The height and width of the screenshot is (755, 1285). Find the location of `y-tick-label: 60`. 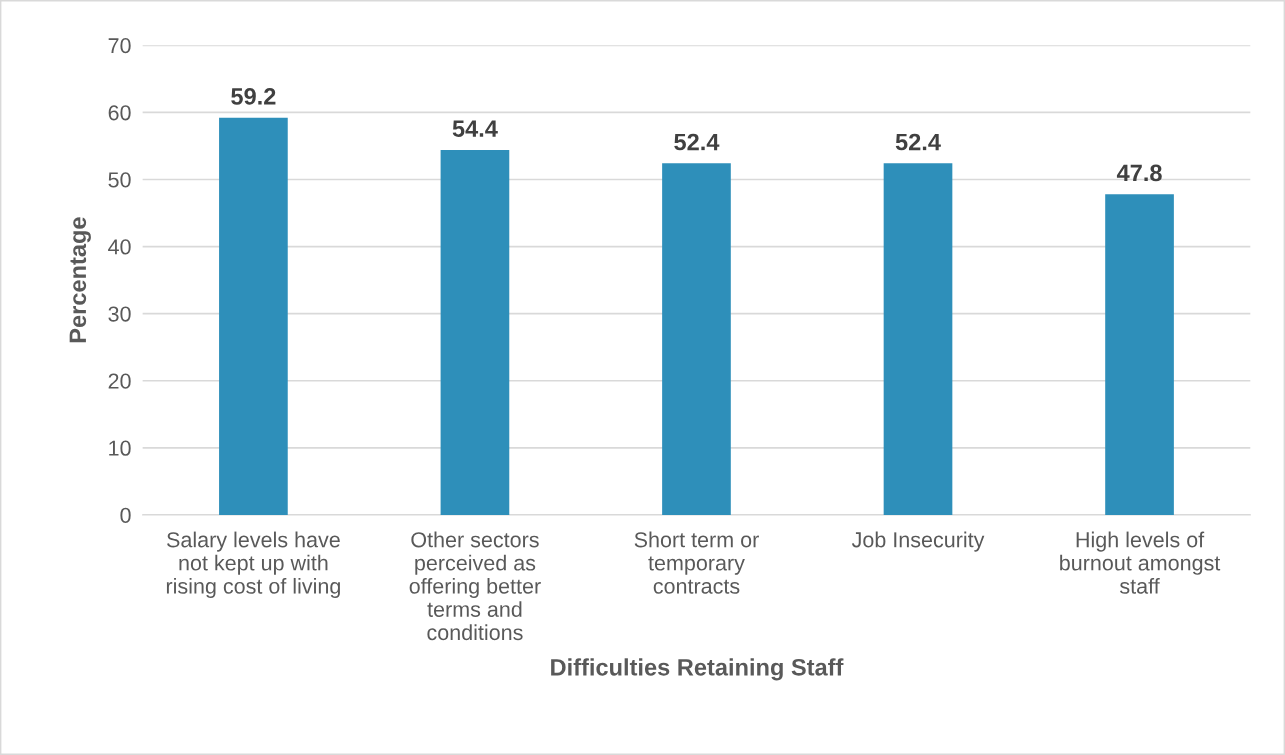

y-tick-label: 60 is located at coordinates (119, 113).